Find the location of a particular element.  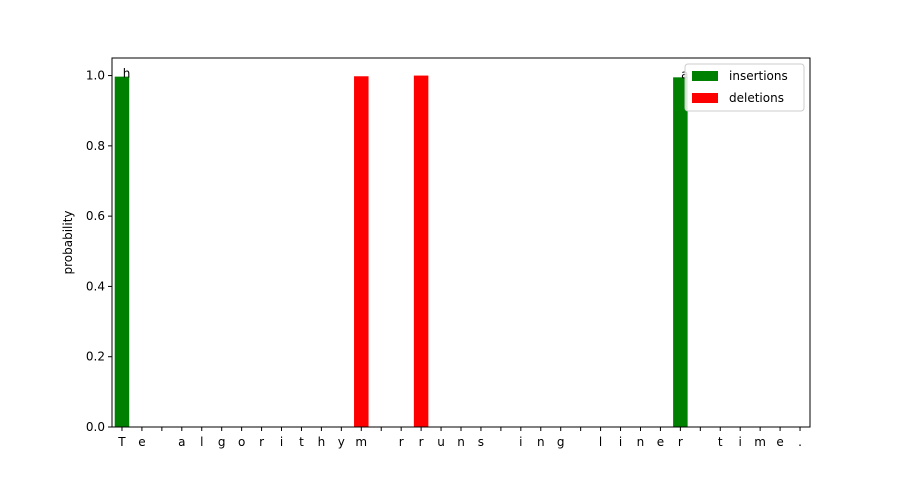

x-tick-label: o is located at coordinates (241, 442).